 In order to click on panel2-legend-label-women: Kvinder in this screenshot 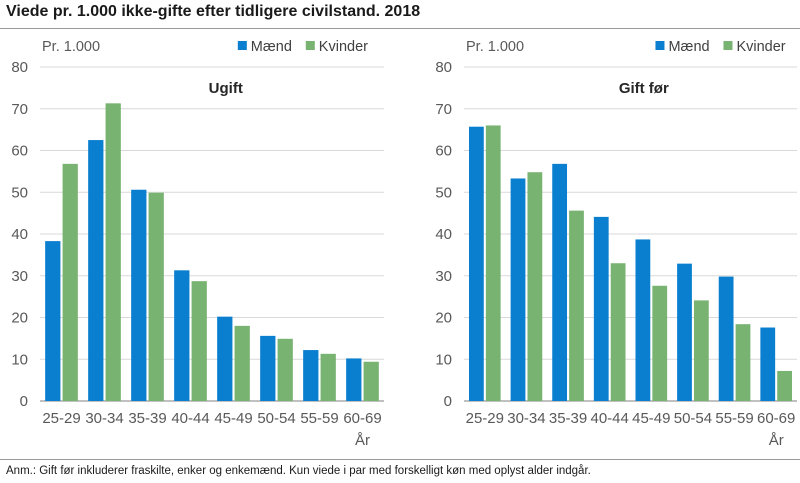, I will do `click(760, 47)`.